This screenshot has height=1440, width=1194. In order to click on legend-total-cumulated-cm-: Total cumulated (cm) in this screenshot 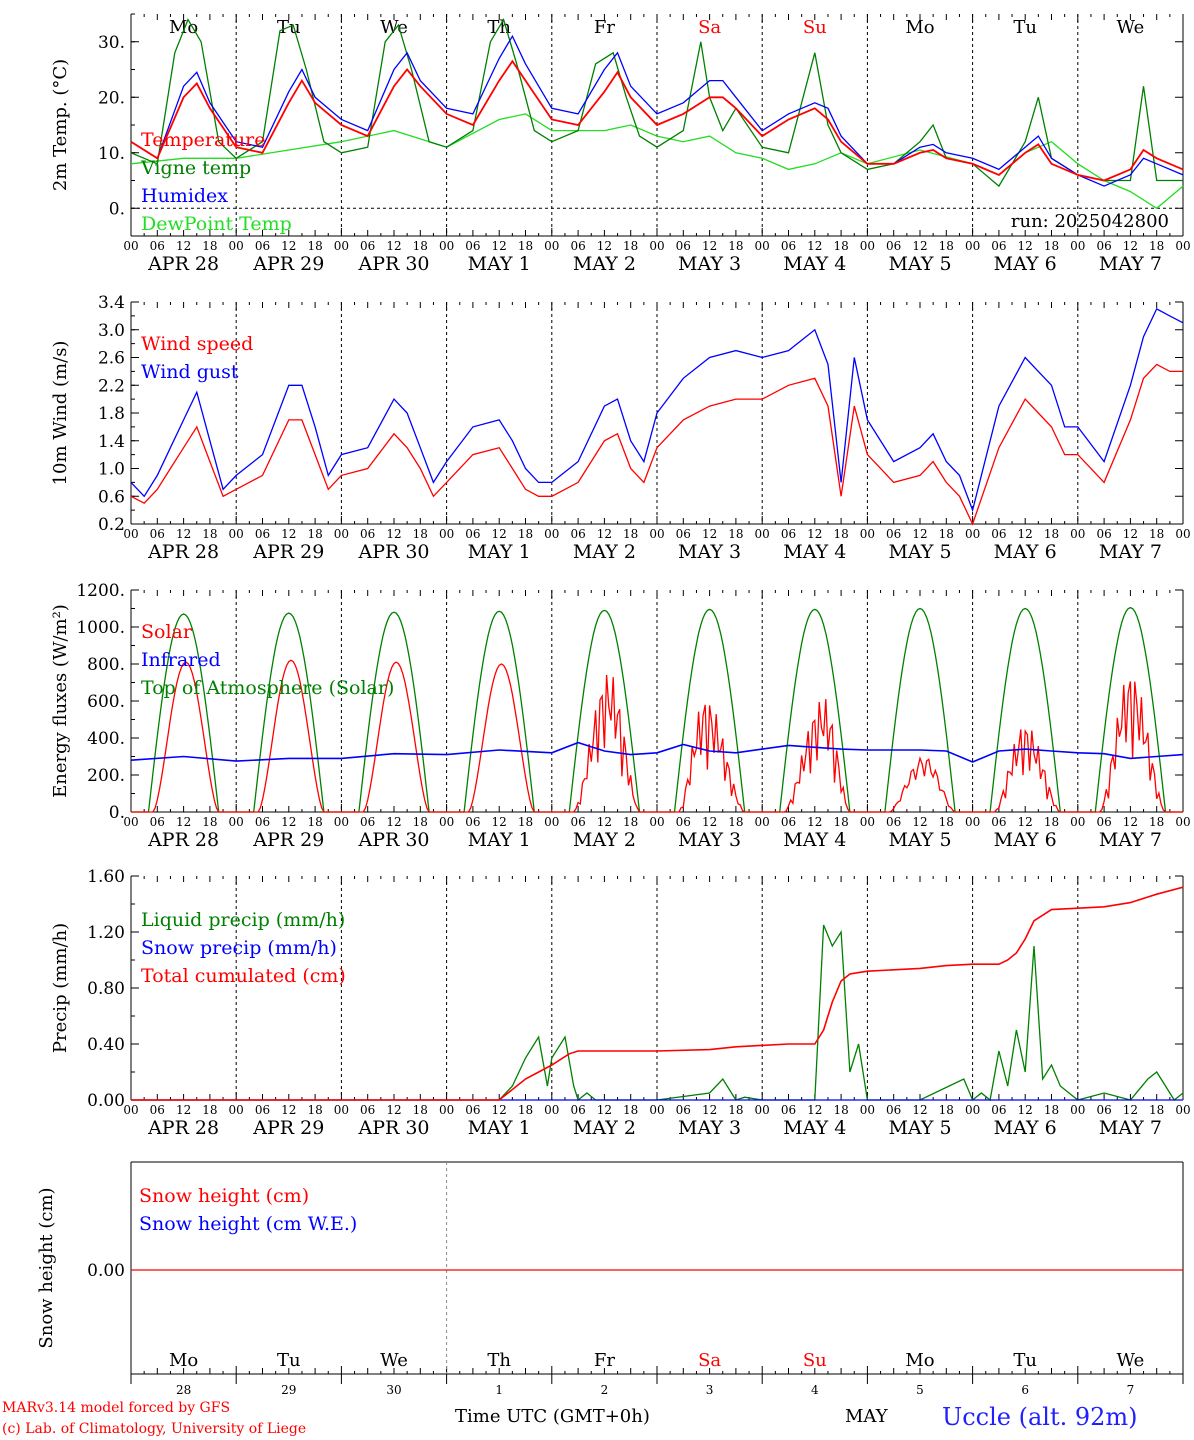, I will do `click(243, 976)`.